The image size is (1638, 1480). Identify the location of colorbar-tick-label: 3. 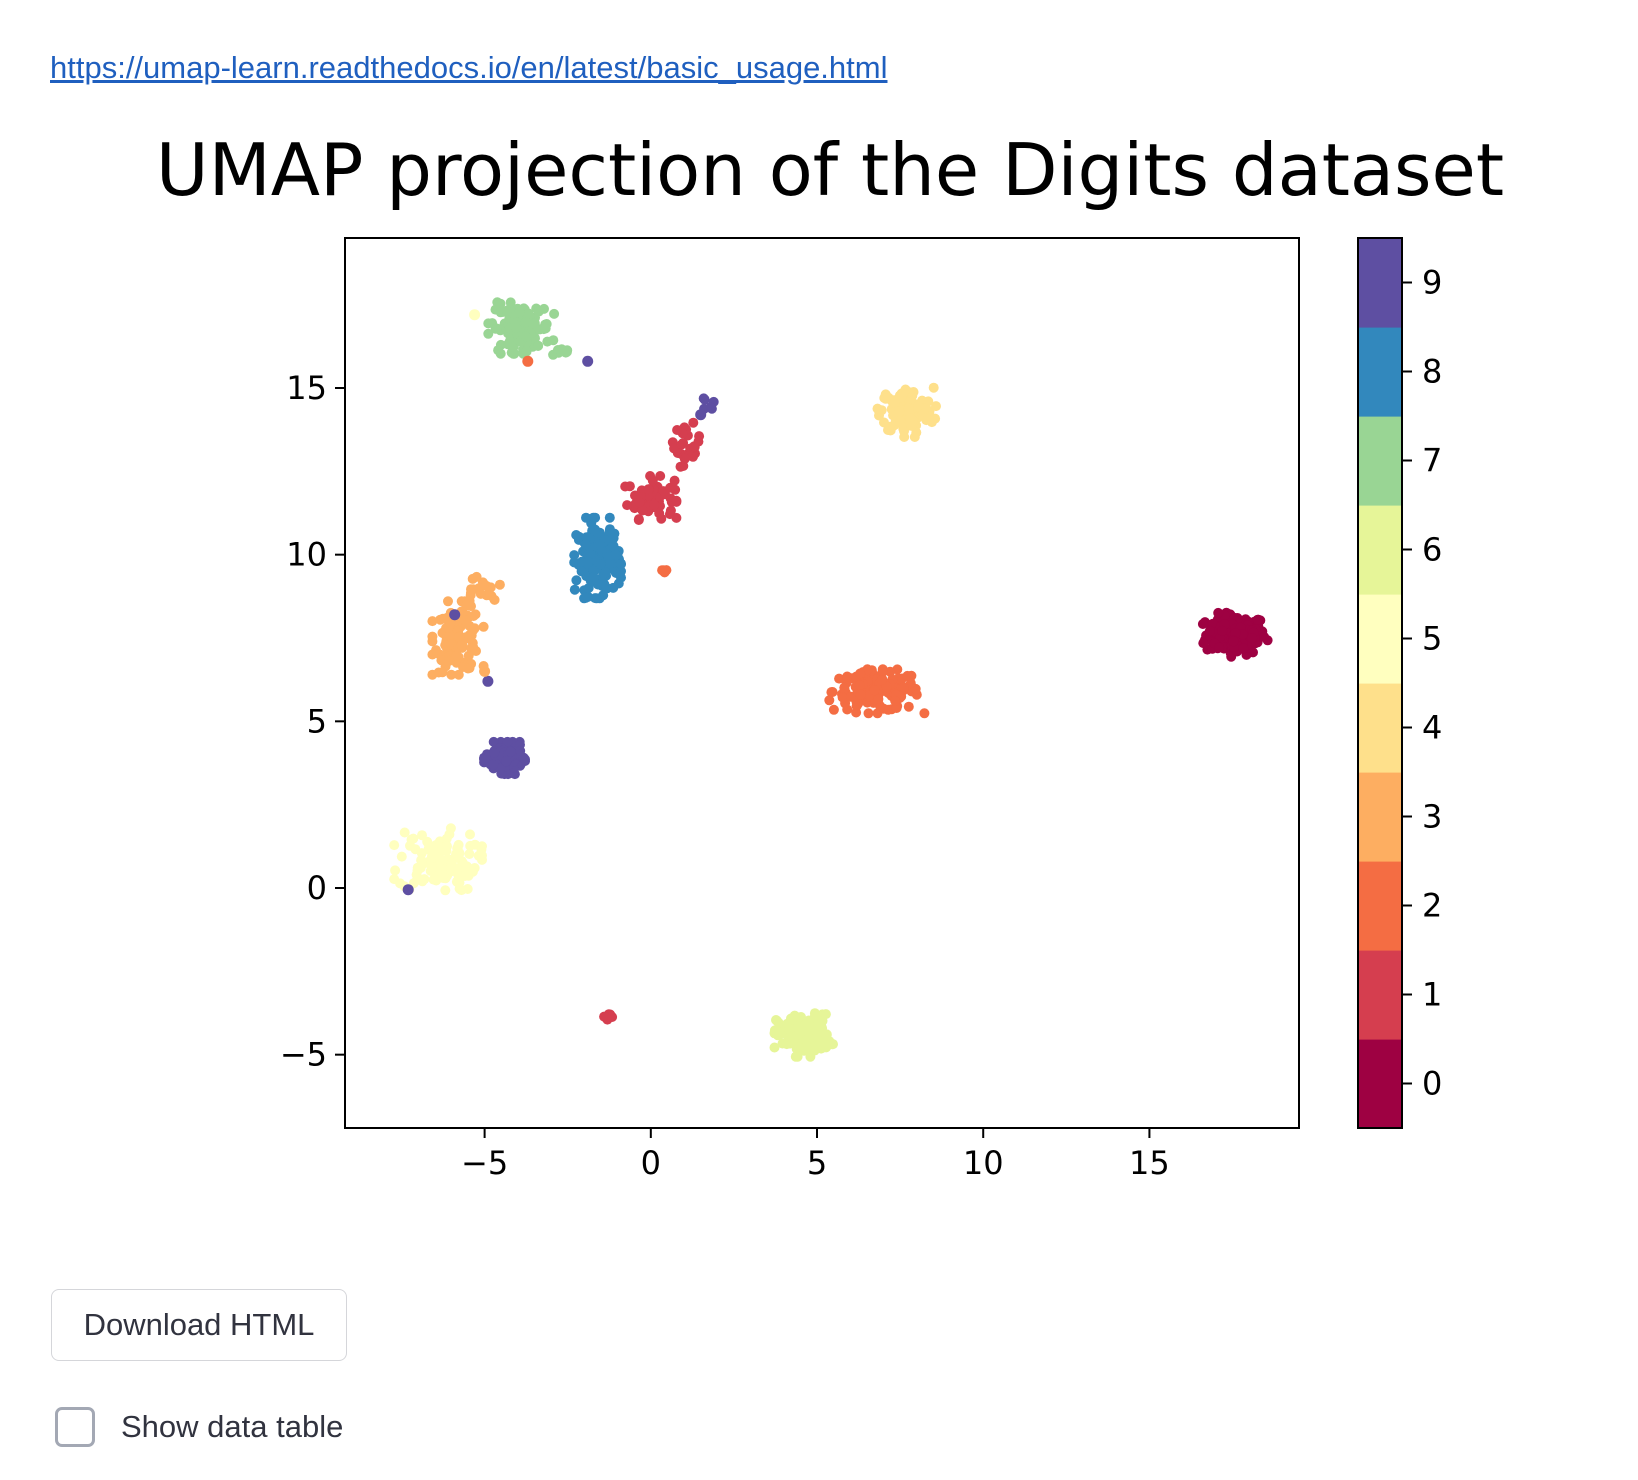
(1432, 817).